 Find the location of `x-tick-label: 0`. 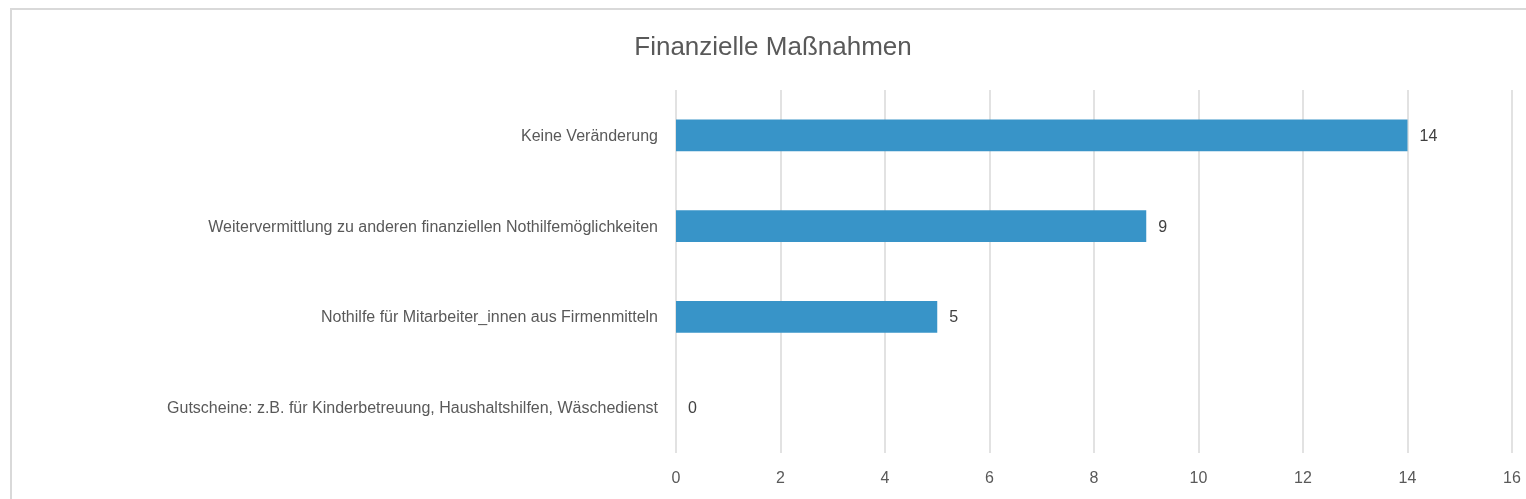

x-tick-label: 0 is located at coordinates (676, 477).